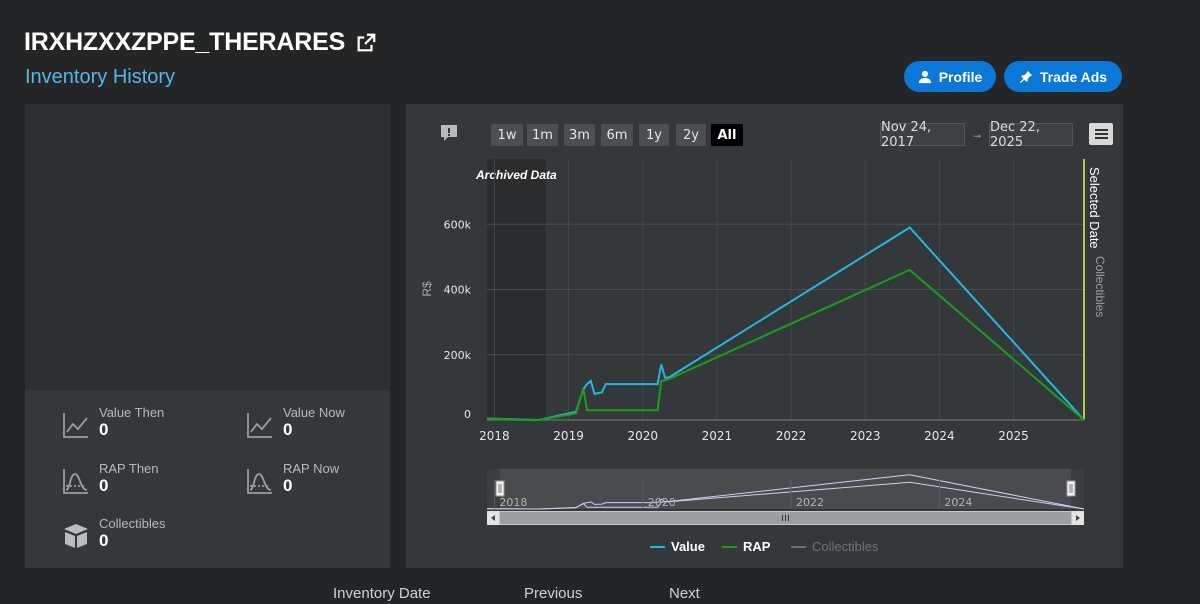 The width and height of the screenshot is (1200, 604). What do you see at coordinates (113, 534) in the screenshot?
I see `stat-collectibles: Collectibles 0` at bounding box center [113, 534].